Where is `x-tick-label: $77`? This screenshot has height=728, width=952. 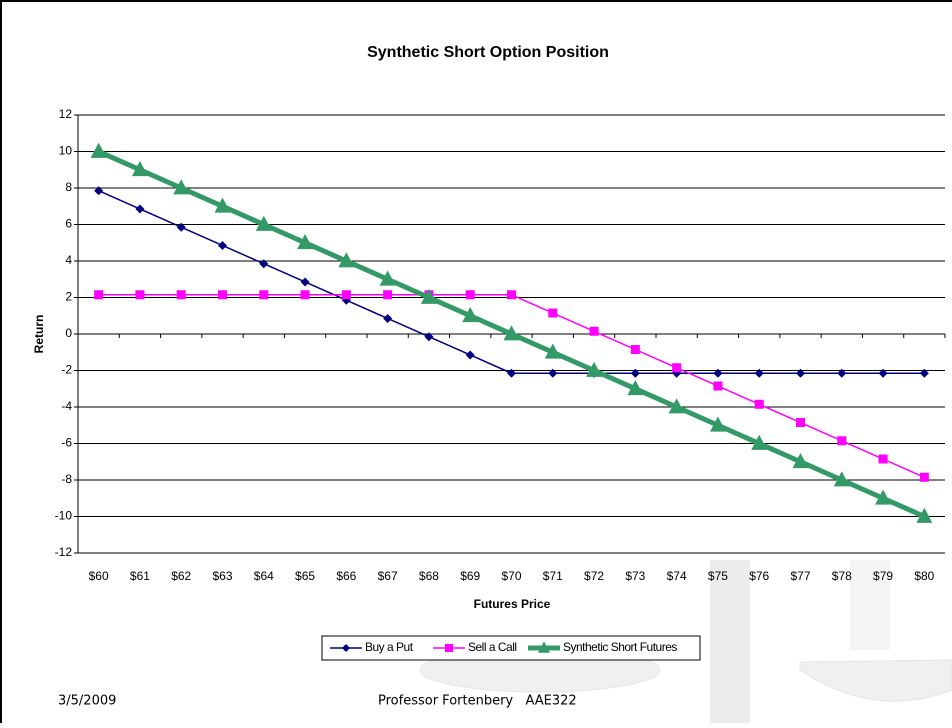 x-tick-label: $77 is located at coordinates (800, 576).